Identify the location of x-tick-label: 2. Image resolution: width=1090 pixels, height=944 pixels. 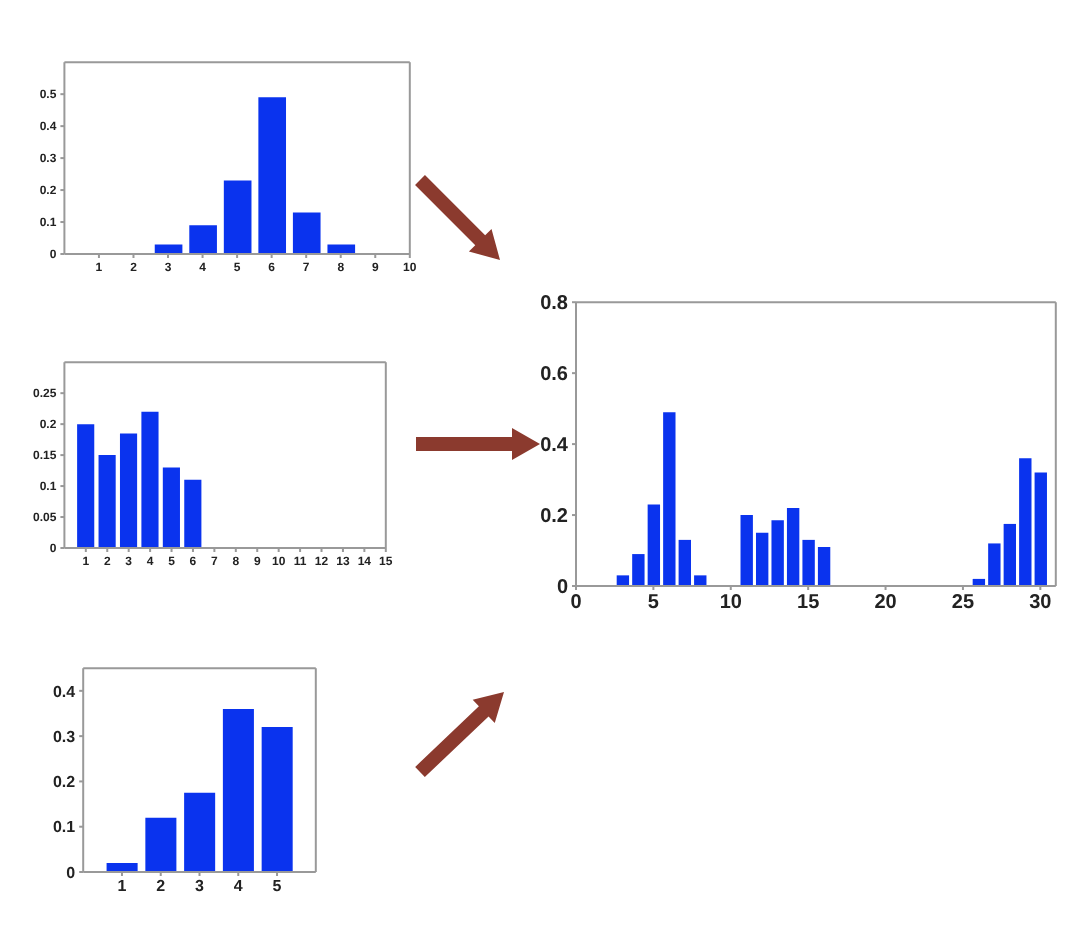
(161, 886).